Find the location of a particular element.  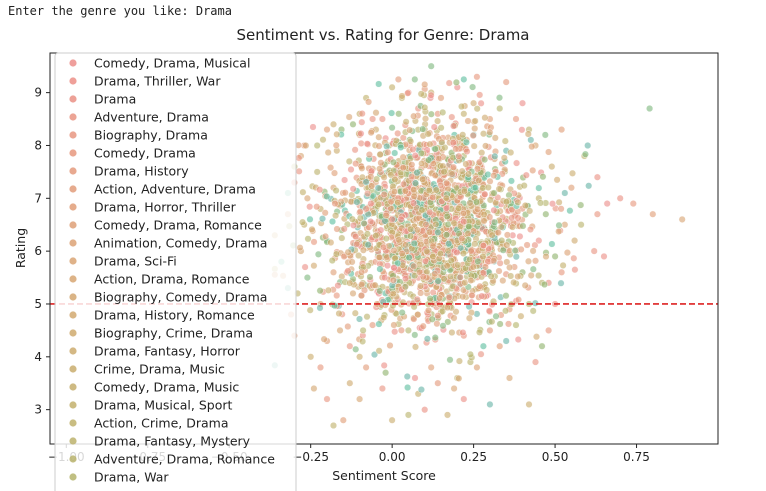

console-prompt: Enter the genre you like: is located at coordinates (102, 11).